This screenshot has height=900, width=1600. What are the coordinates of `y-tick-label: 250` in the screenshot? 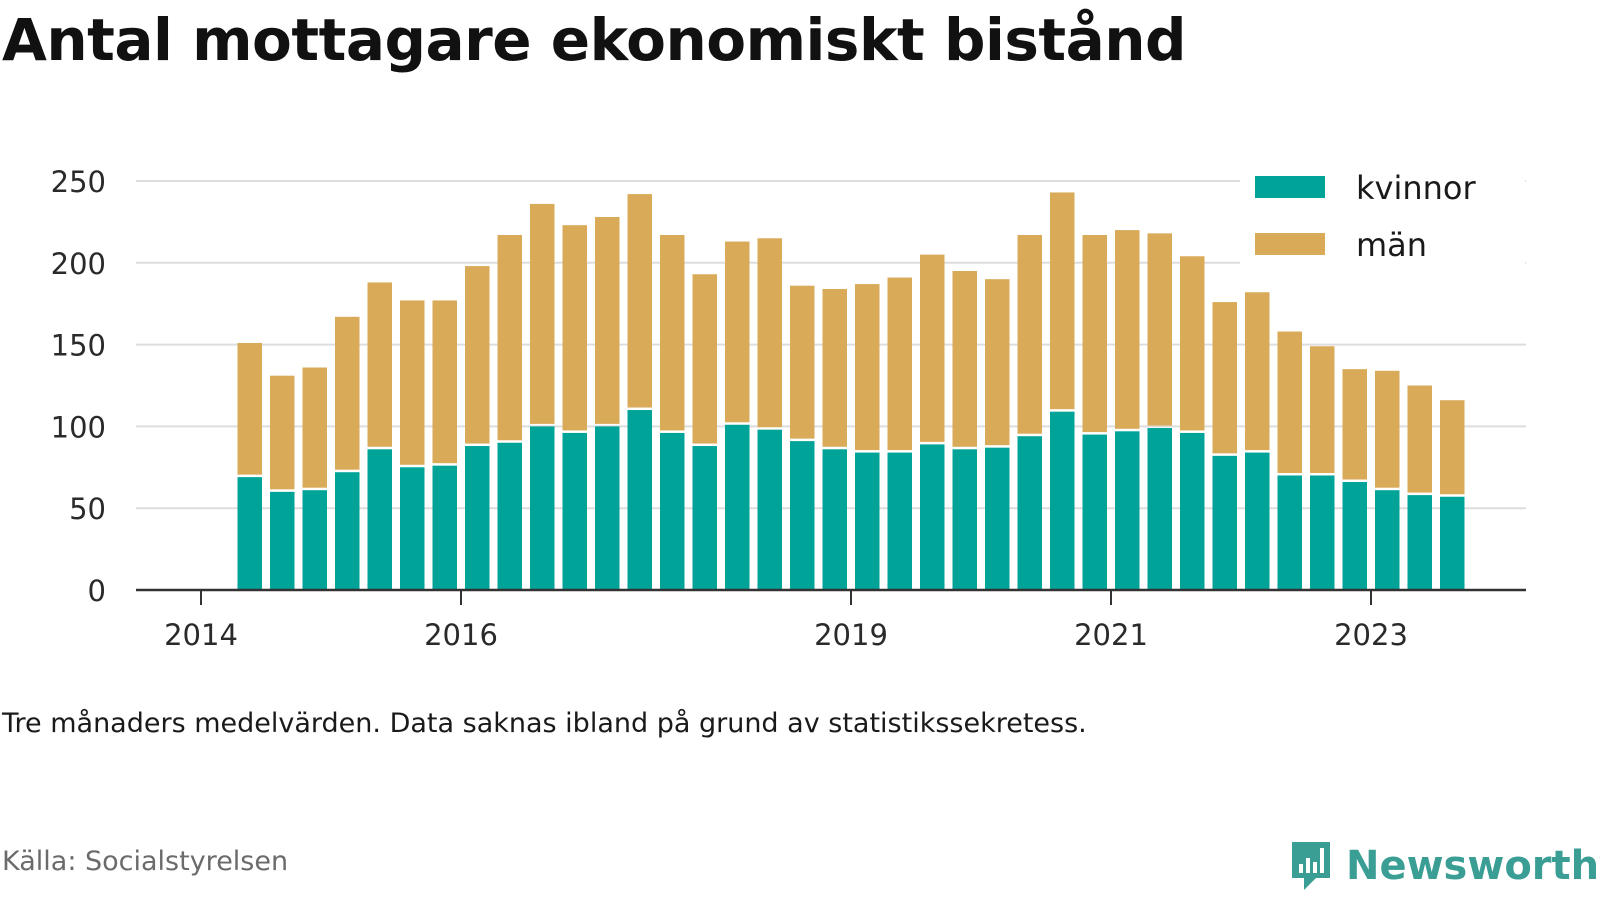 It's located at (78, 182).